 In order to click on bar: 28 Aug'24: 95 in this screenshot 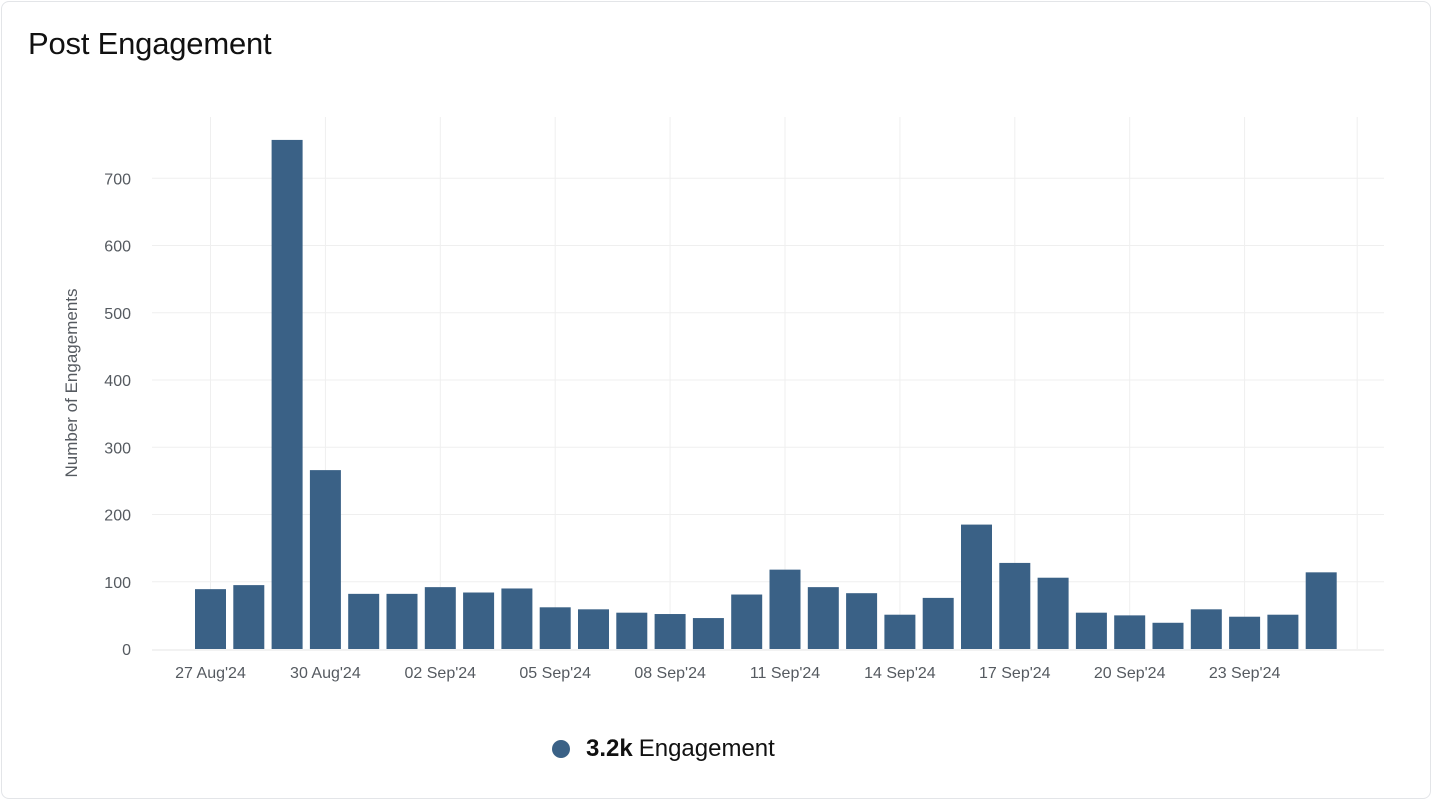, I will do `click(249, 617)`.